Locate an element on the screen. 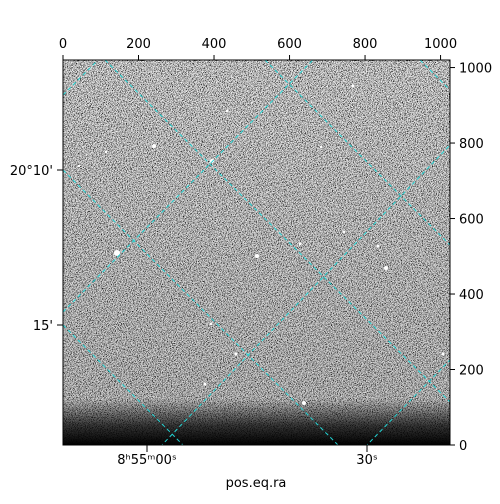  y-tick-label: 200 is located at coordinates (471, 371).